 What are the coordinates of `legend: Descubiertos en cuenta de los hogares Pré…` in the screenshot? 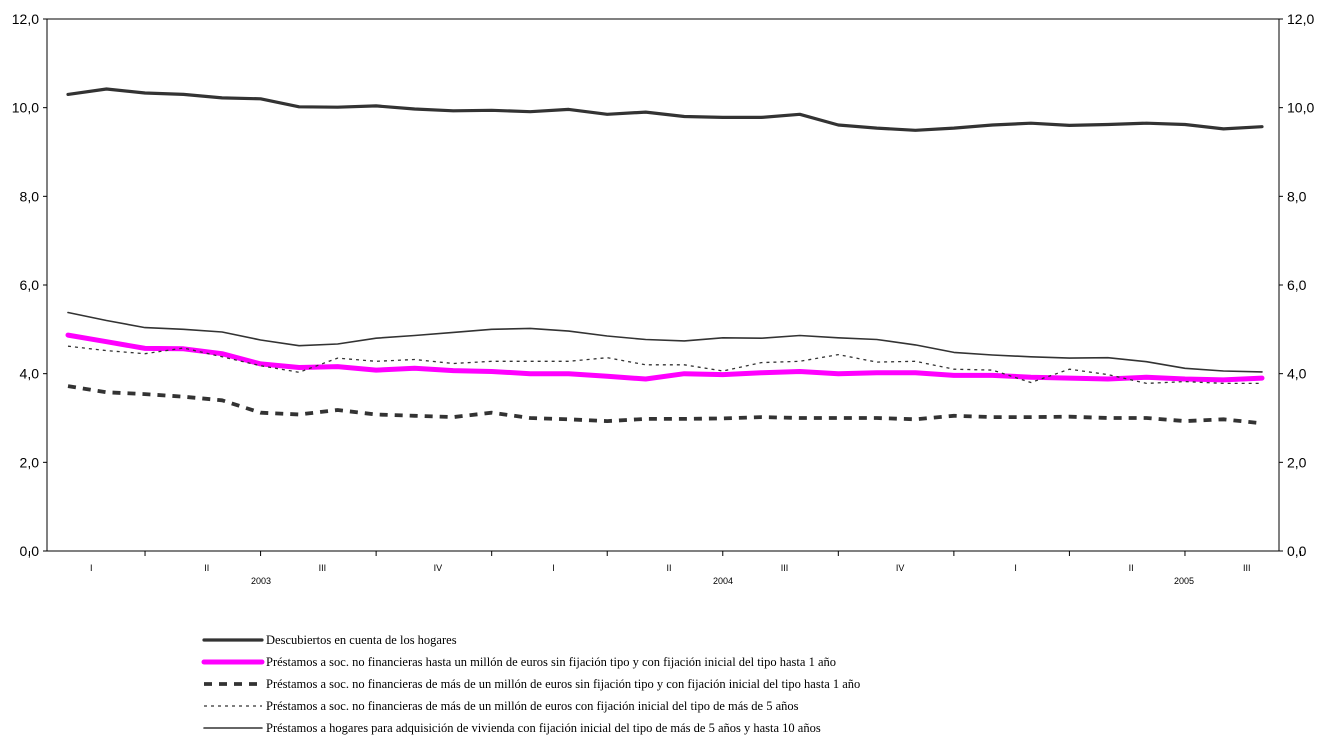 It's located at (530, 684).